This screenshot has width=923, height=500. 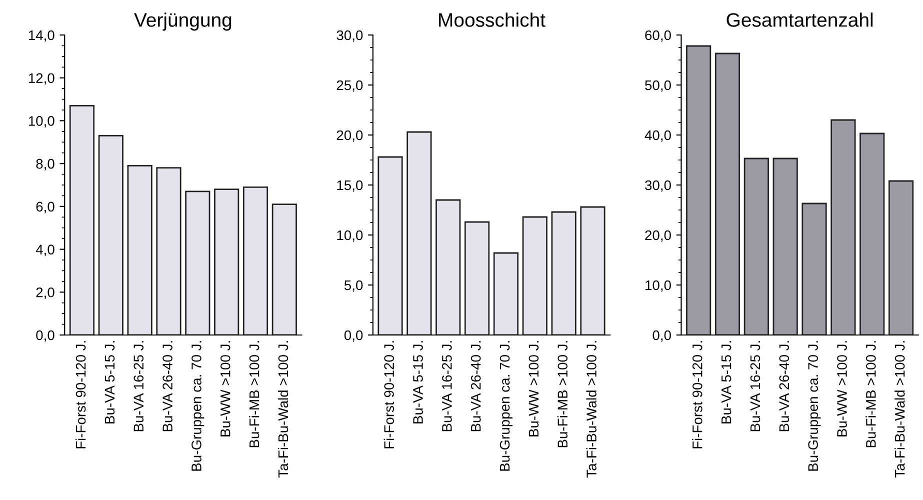 I want to click on y-tick-label: 60,0, so click(x=658, y=36).